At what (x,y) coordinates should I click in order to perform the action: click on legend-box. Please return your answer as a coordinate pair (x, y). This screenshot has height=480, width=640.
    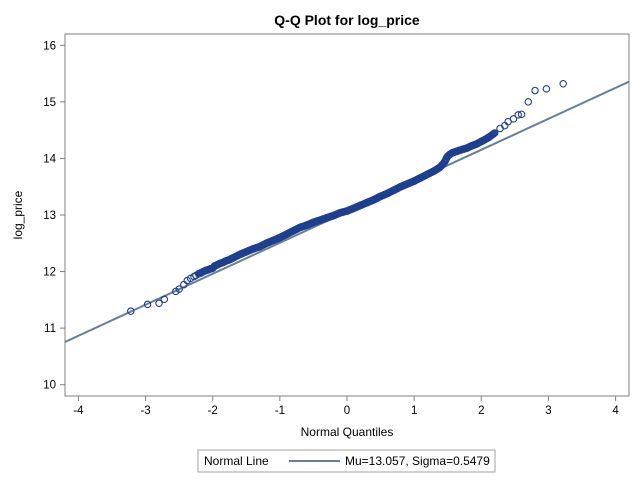
    Looking at the image, I should click on (346, 461).